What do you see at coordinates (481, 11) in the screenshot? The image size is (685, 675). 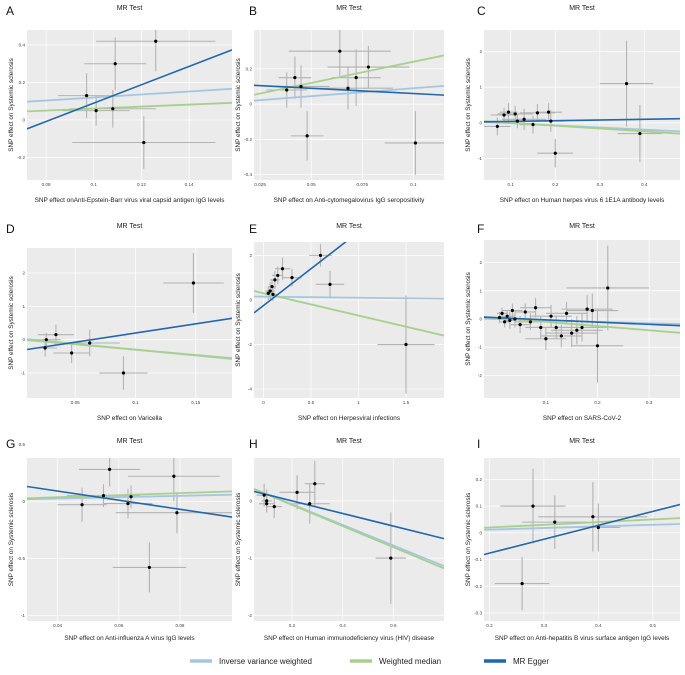 I see `panel-letter: C` at bounding box center [481, 11].